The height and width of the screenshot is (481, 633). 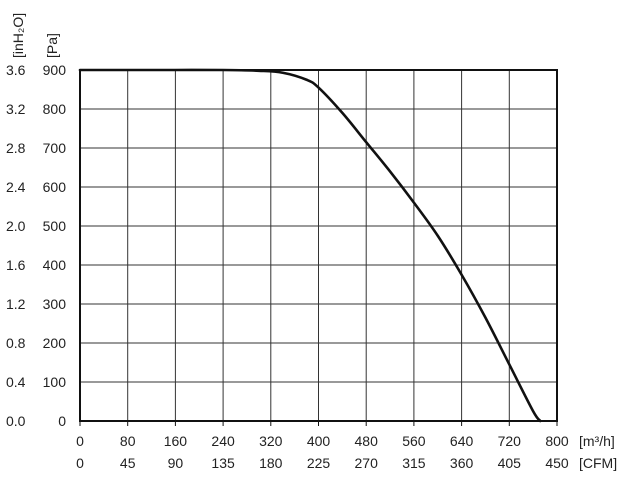 I want to click on x-tick-label-cfm: 450, so click(x=557, y=463).